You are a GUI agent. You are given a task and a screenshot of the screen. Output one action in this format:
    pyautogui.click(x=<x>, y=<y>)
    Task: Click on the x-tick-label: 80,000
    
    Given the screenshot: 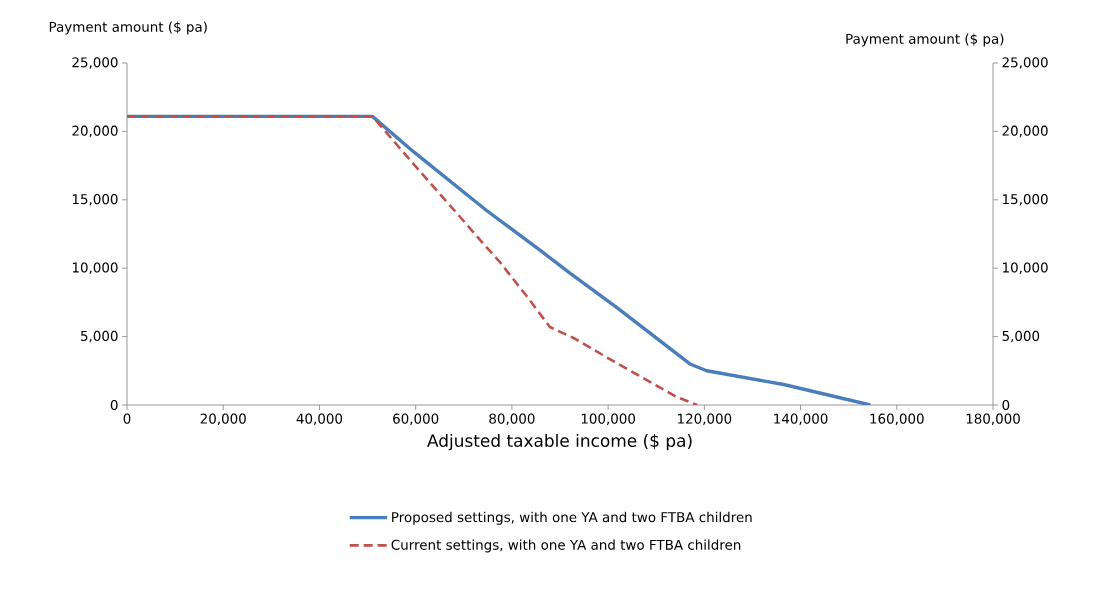 What is the action you would take?
    pyautogui.click(x=512, y=419)
    